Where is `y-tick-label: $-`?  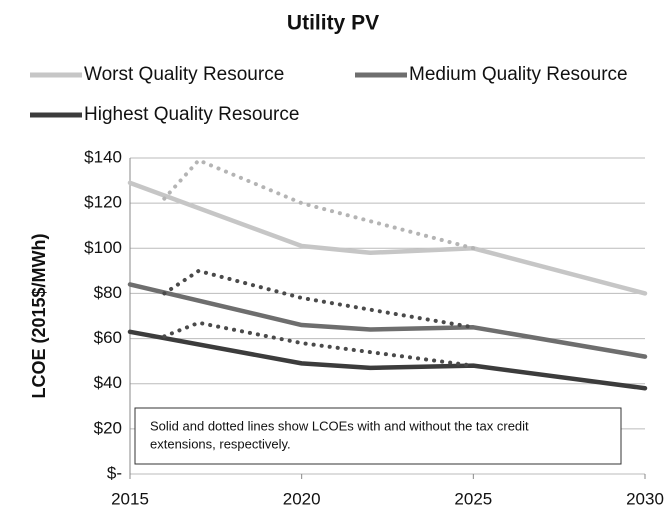 y-tick-label: $- is located at coordinates (114, 472).